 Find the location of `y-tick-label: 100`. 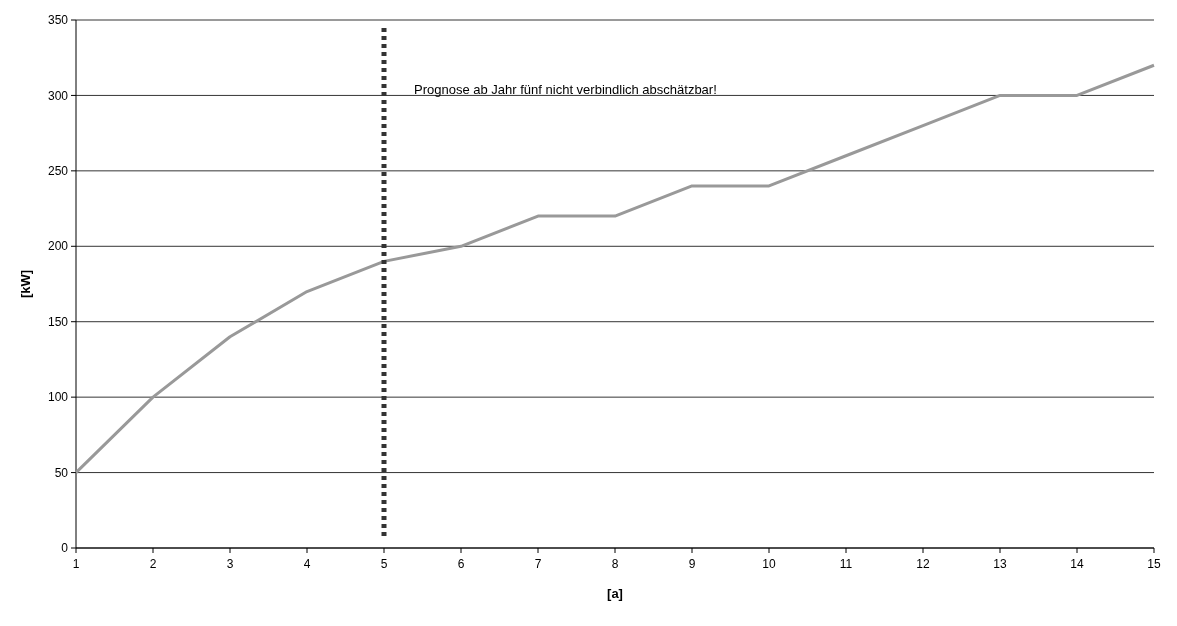

y-tick-label: 100 is located at coordinates (58, 397).